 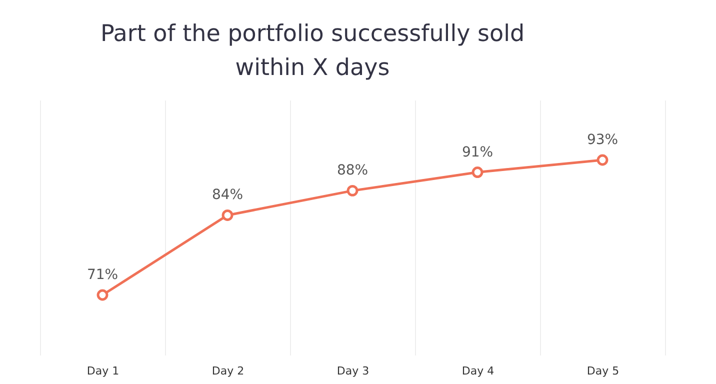 I want to click on data-label: 71%, so click(x=102, y=275).